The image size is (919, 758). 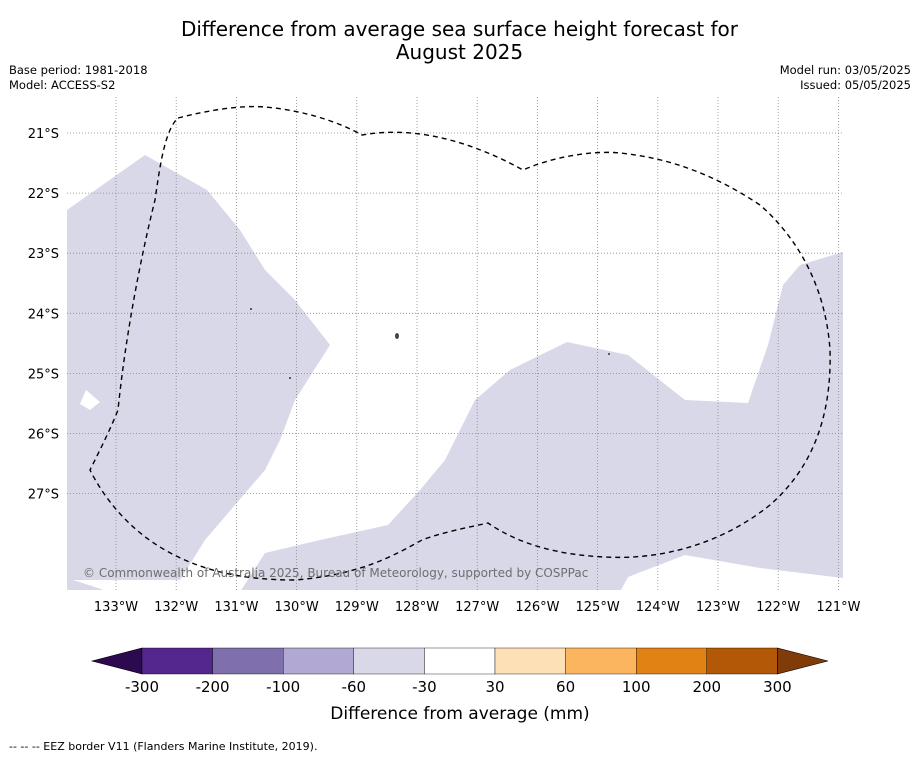 What do you see at coordinates (417, 607) in the screenshot?
I see `longitude-label: 128°W` at bounding box center [417, 607].